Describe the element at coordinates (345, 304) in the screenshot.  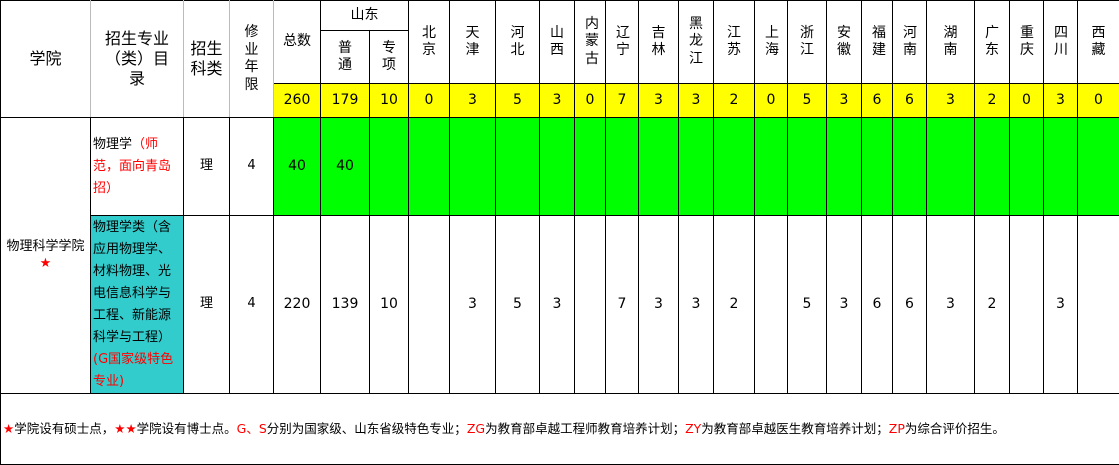
I see `quota-value: 139` at that location.